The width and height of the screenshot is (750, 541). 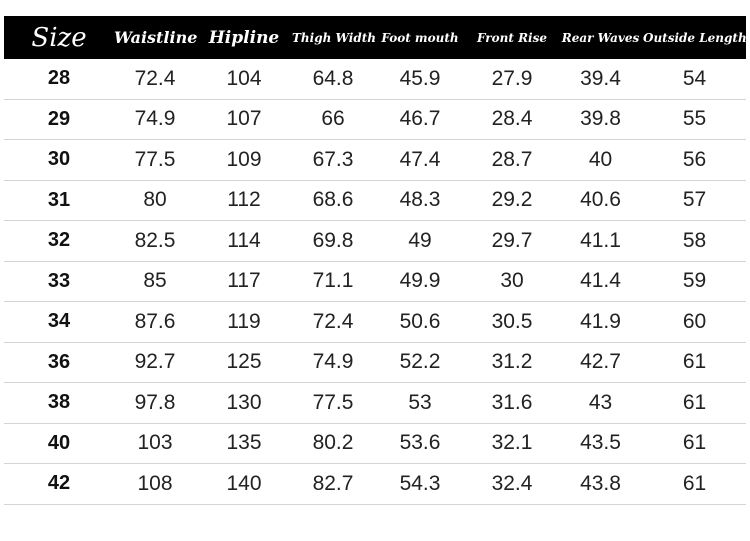 What do you see at coordinates (333, 362) in the screenshot?
I see `cell-thigh-width: 74.9` at bounding box center [333, 362].